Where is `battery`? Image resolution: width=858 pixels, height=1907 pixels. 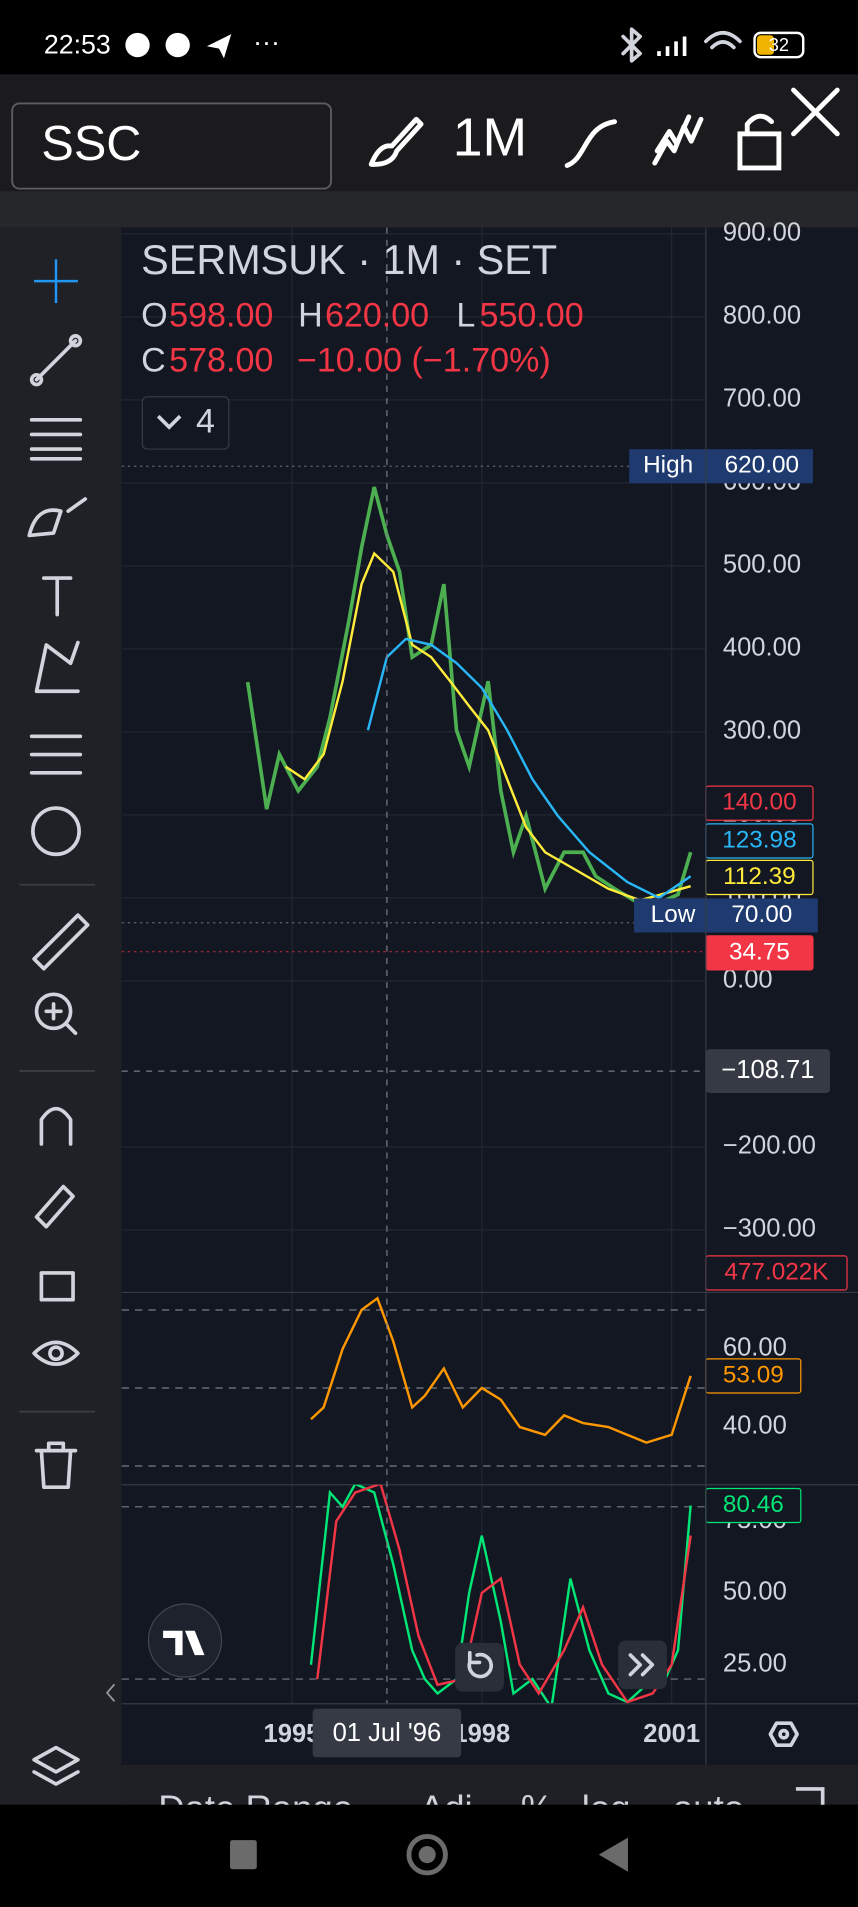 battery is located at coordinates (779, 45).